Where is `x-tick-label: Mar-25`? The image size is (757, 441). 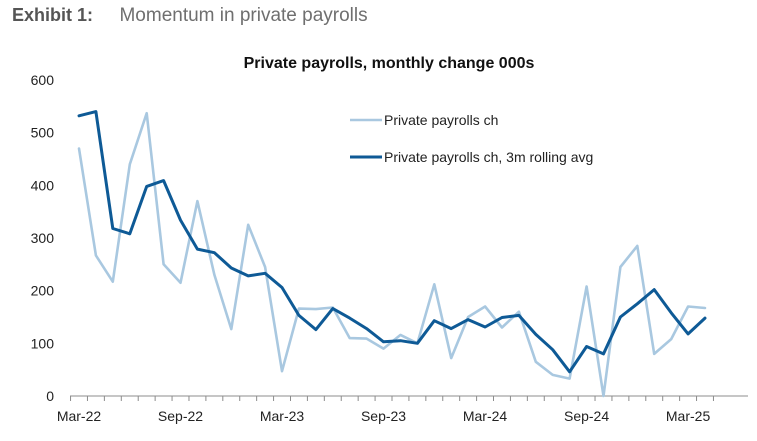
x-tick-label: Mar-25 is located at coordinates (688, 416).